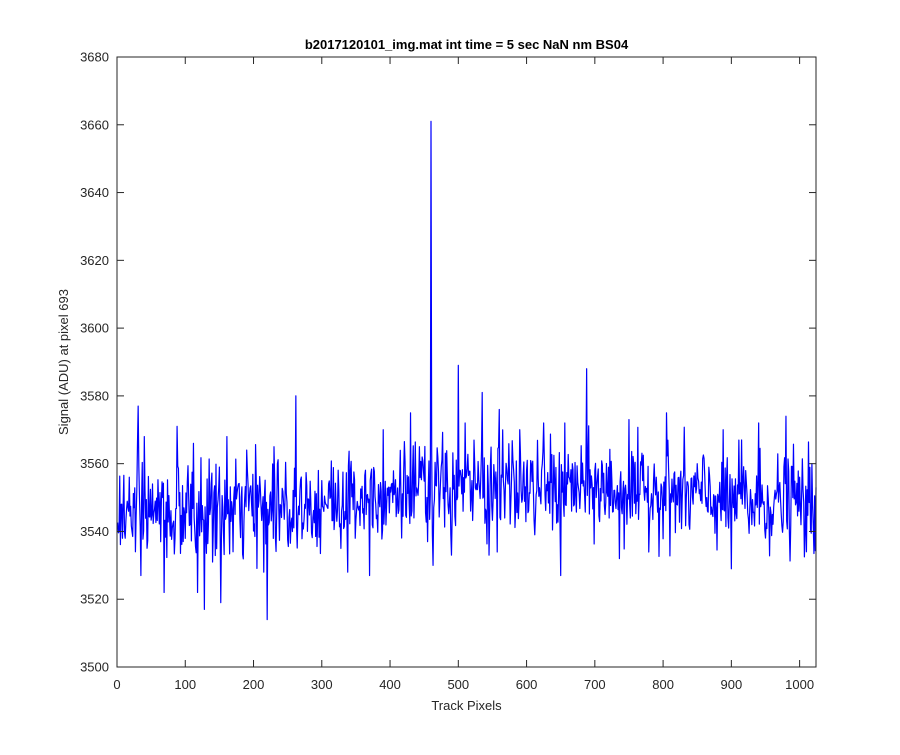  I want to click on y-tick-label: 3580, so click(94, 395).